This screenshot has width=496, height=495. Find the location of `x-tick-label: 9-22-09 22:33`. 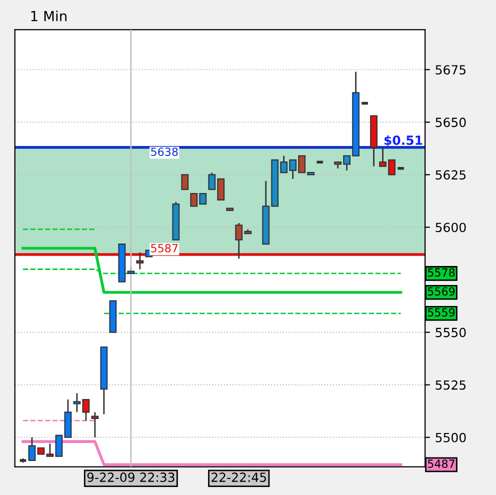

x-tick-label: 9-22-09 22:33 is located at coordinates (130, 477).